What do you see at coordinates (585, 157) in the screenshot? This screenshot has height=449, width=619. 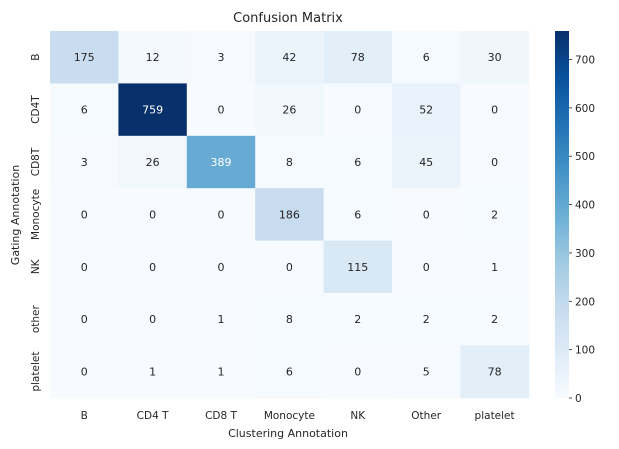 I see `colorbar-tick-label: 500` at bounding box center [585, 157].